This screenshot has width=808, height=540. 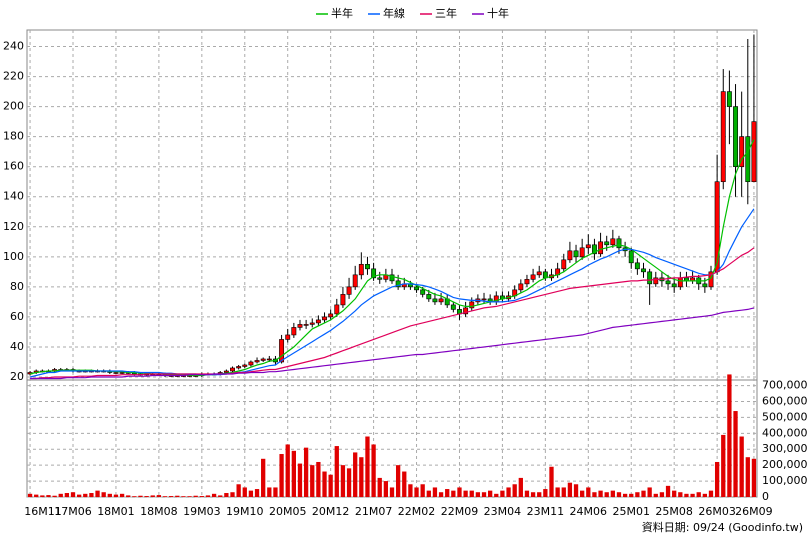 What do you see at coordinates (785, 480) in the screenshot?
I see `y2-tick-label: 100,000` at bounding box center [785, 480].